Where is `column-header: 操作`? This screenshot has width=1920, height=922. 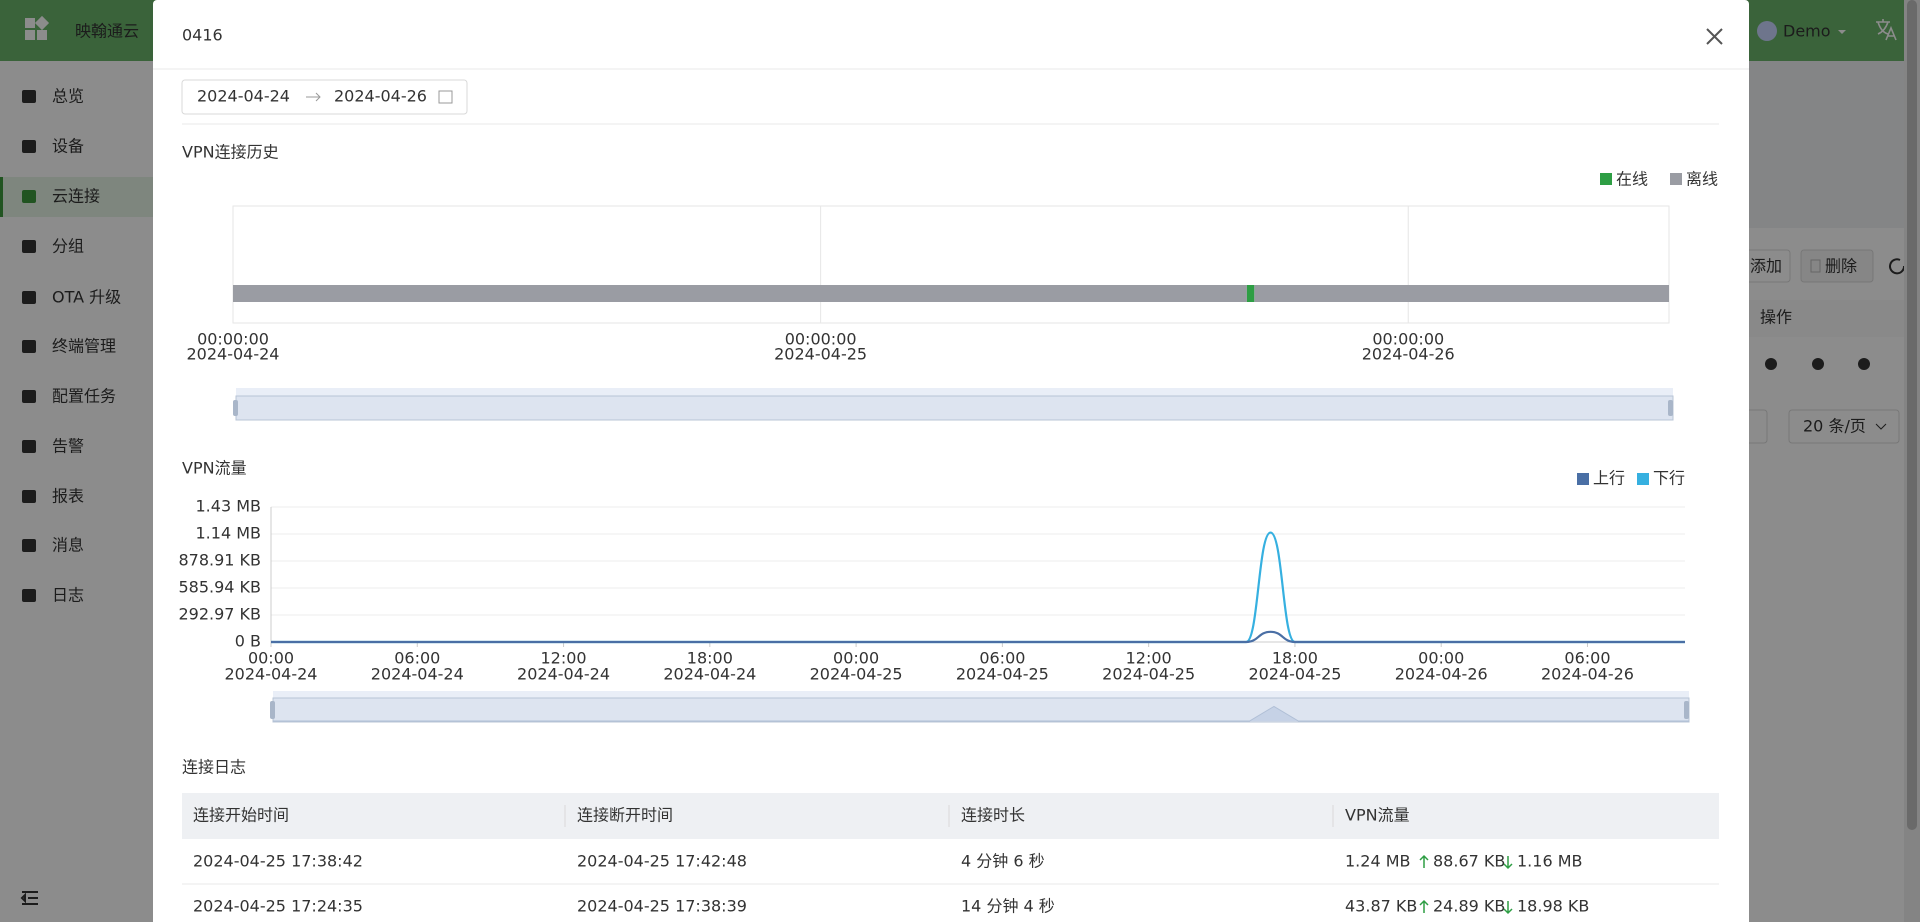 column-header: 操作 is located at coordinates (1776, 317).